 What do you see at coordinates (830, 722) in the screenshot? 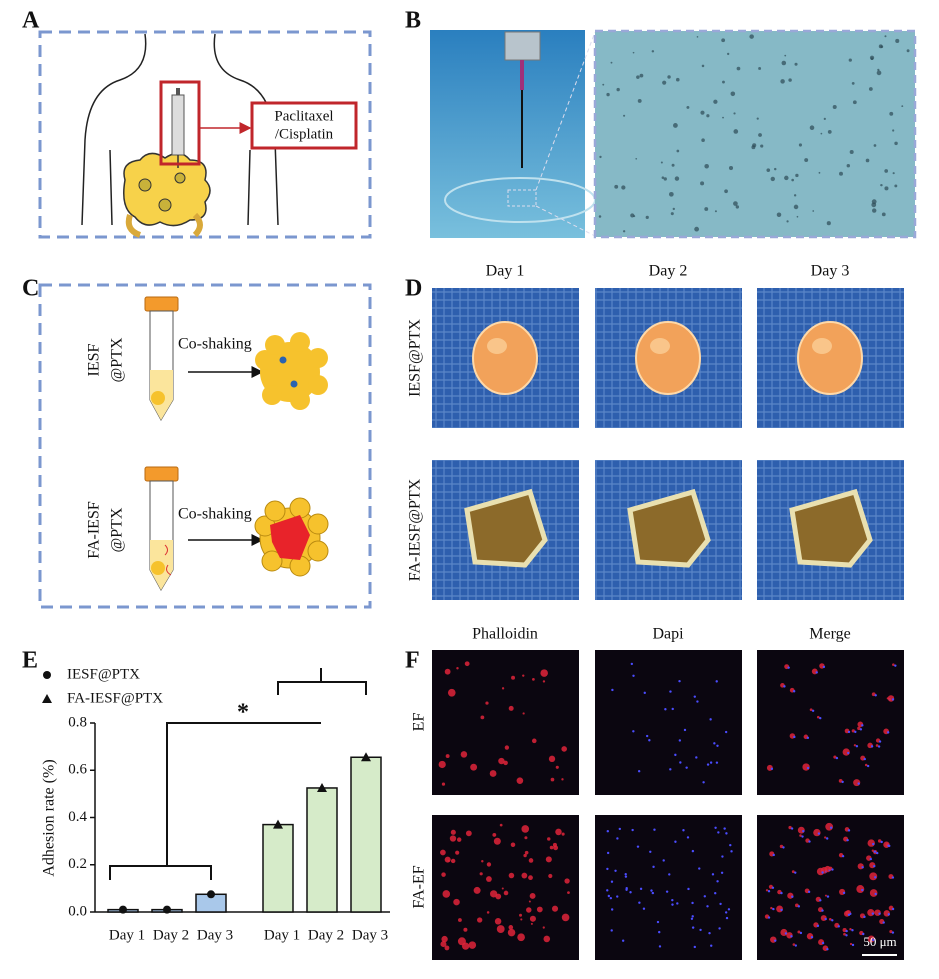
I see `micrograph` at bounding box center [830, 722].